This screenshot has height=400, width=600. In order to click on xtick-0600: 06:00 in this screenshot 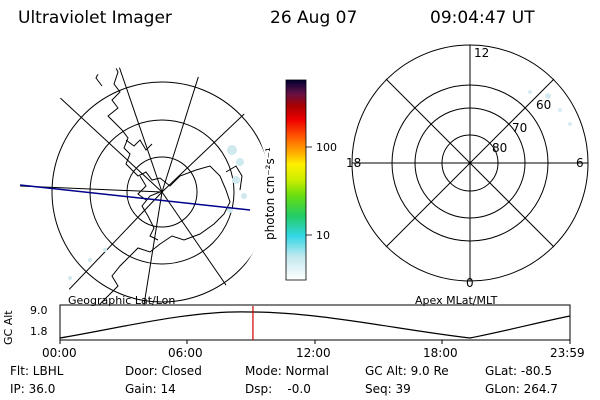, I will do `click(185, 353)`.